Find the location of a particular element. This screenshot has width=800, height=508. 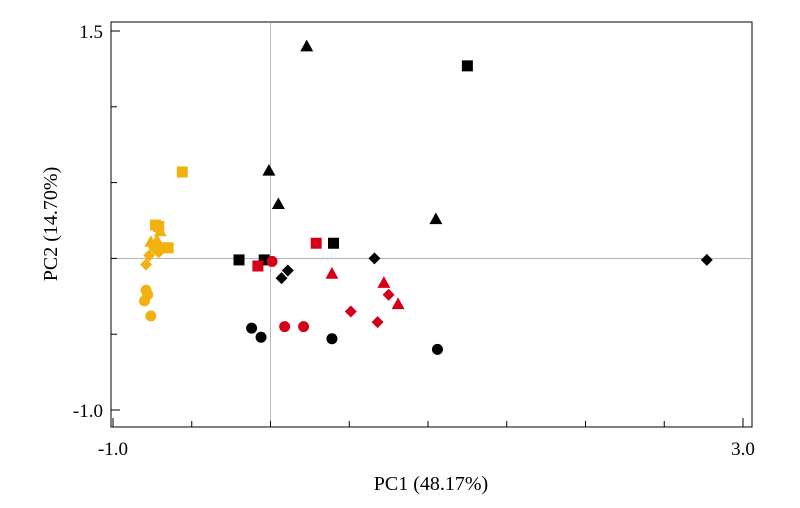

y-tick-label: -1.0 is located at coordinates (88, 411).